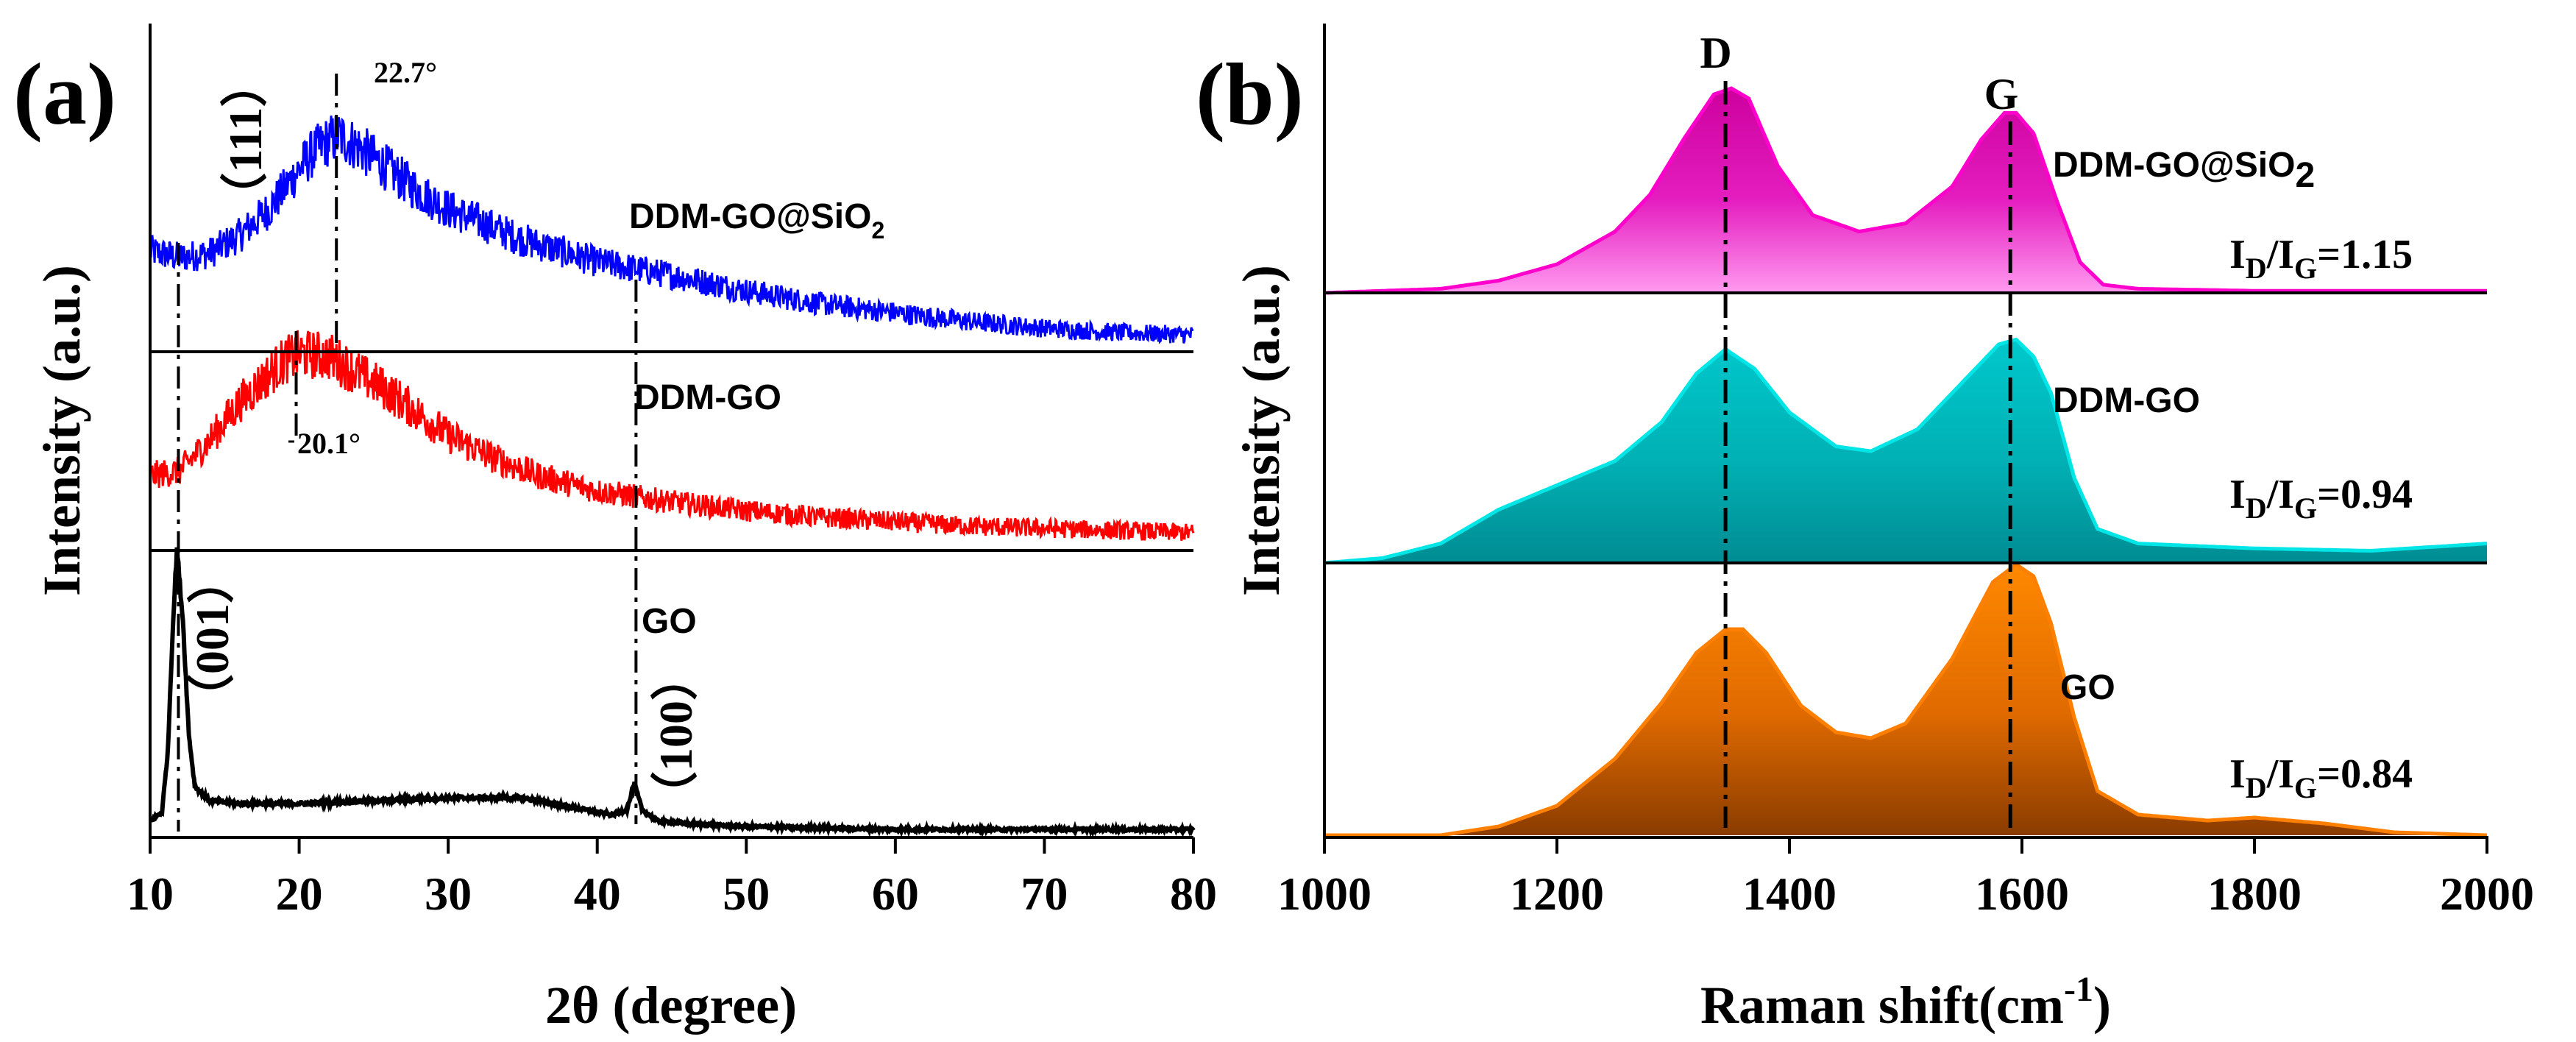  I want to click on raman-line-ddm-go, so click(1906, 451).